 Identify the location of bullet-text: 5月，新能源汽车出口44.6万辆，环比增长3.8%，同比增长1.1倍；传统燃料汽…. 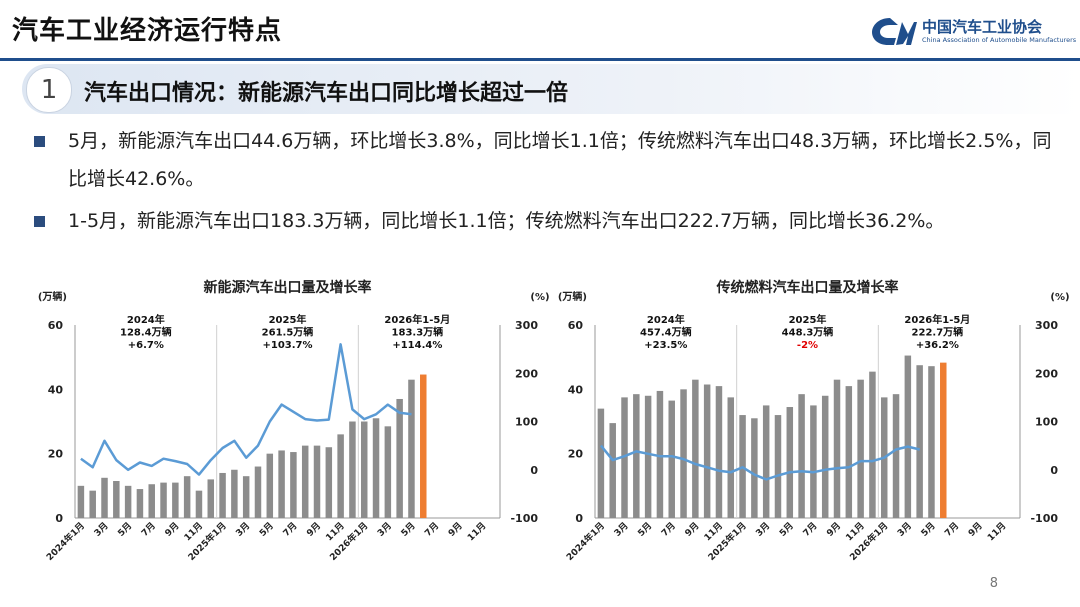
(560, 160).